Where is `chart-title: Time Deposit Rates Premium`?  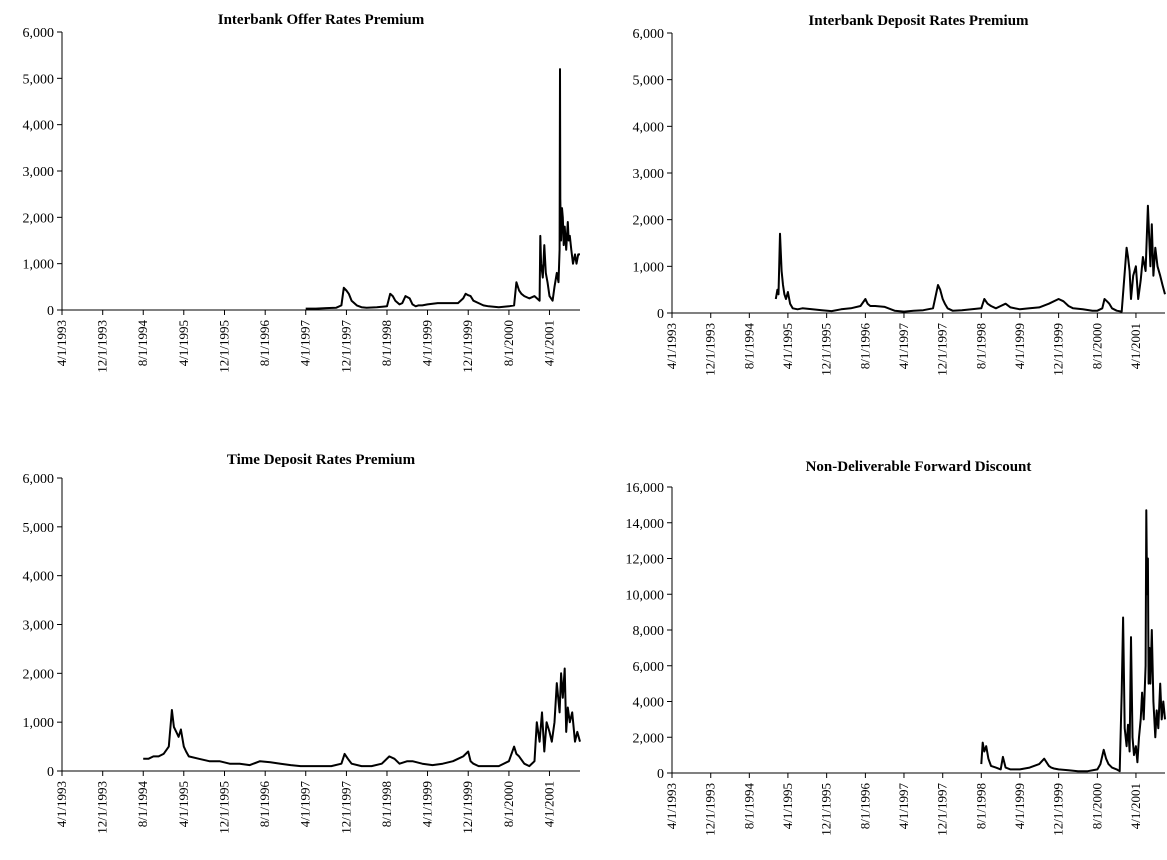
chart-title: Time Deposit Rates Premium is located at coordinates (321, 460).